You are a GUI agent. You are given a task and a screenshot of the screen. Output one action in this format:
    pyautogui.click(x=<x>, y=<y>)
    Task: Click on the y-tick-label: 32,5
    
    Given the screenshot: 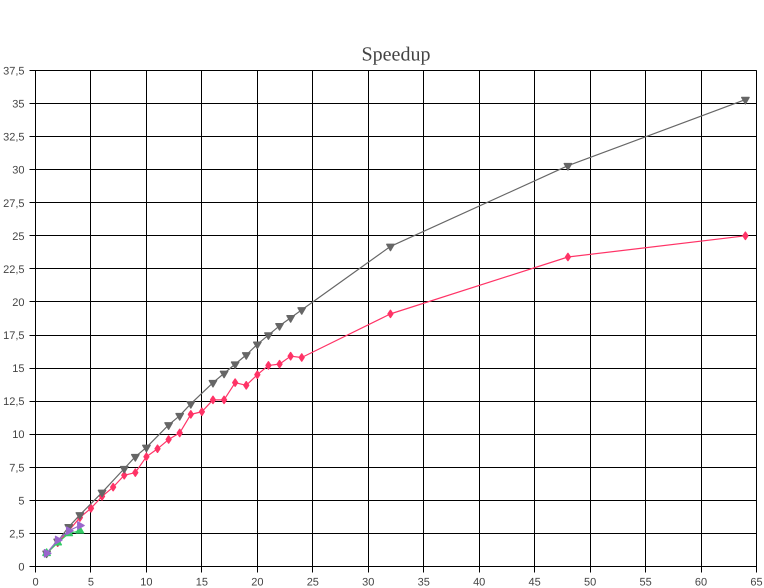 What is the action you would take?
    pyautogui.click(x=14, y=138)
    